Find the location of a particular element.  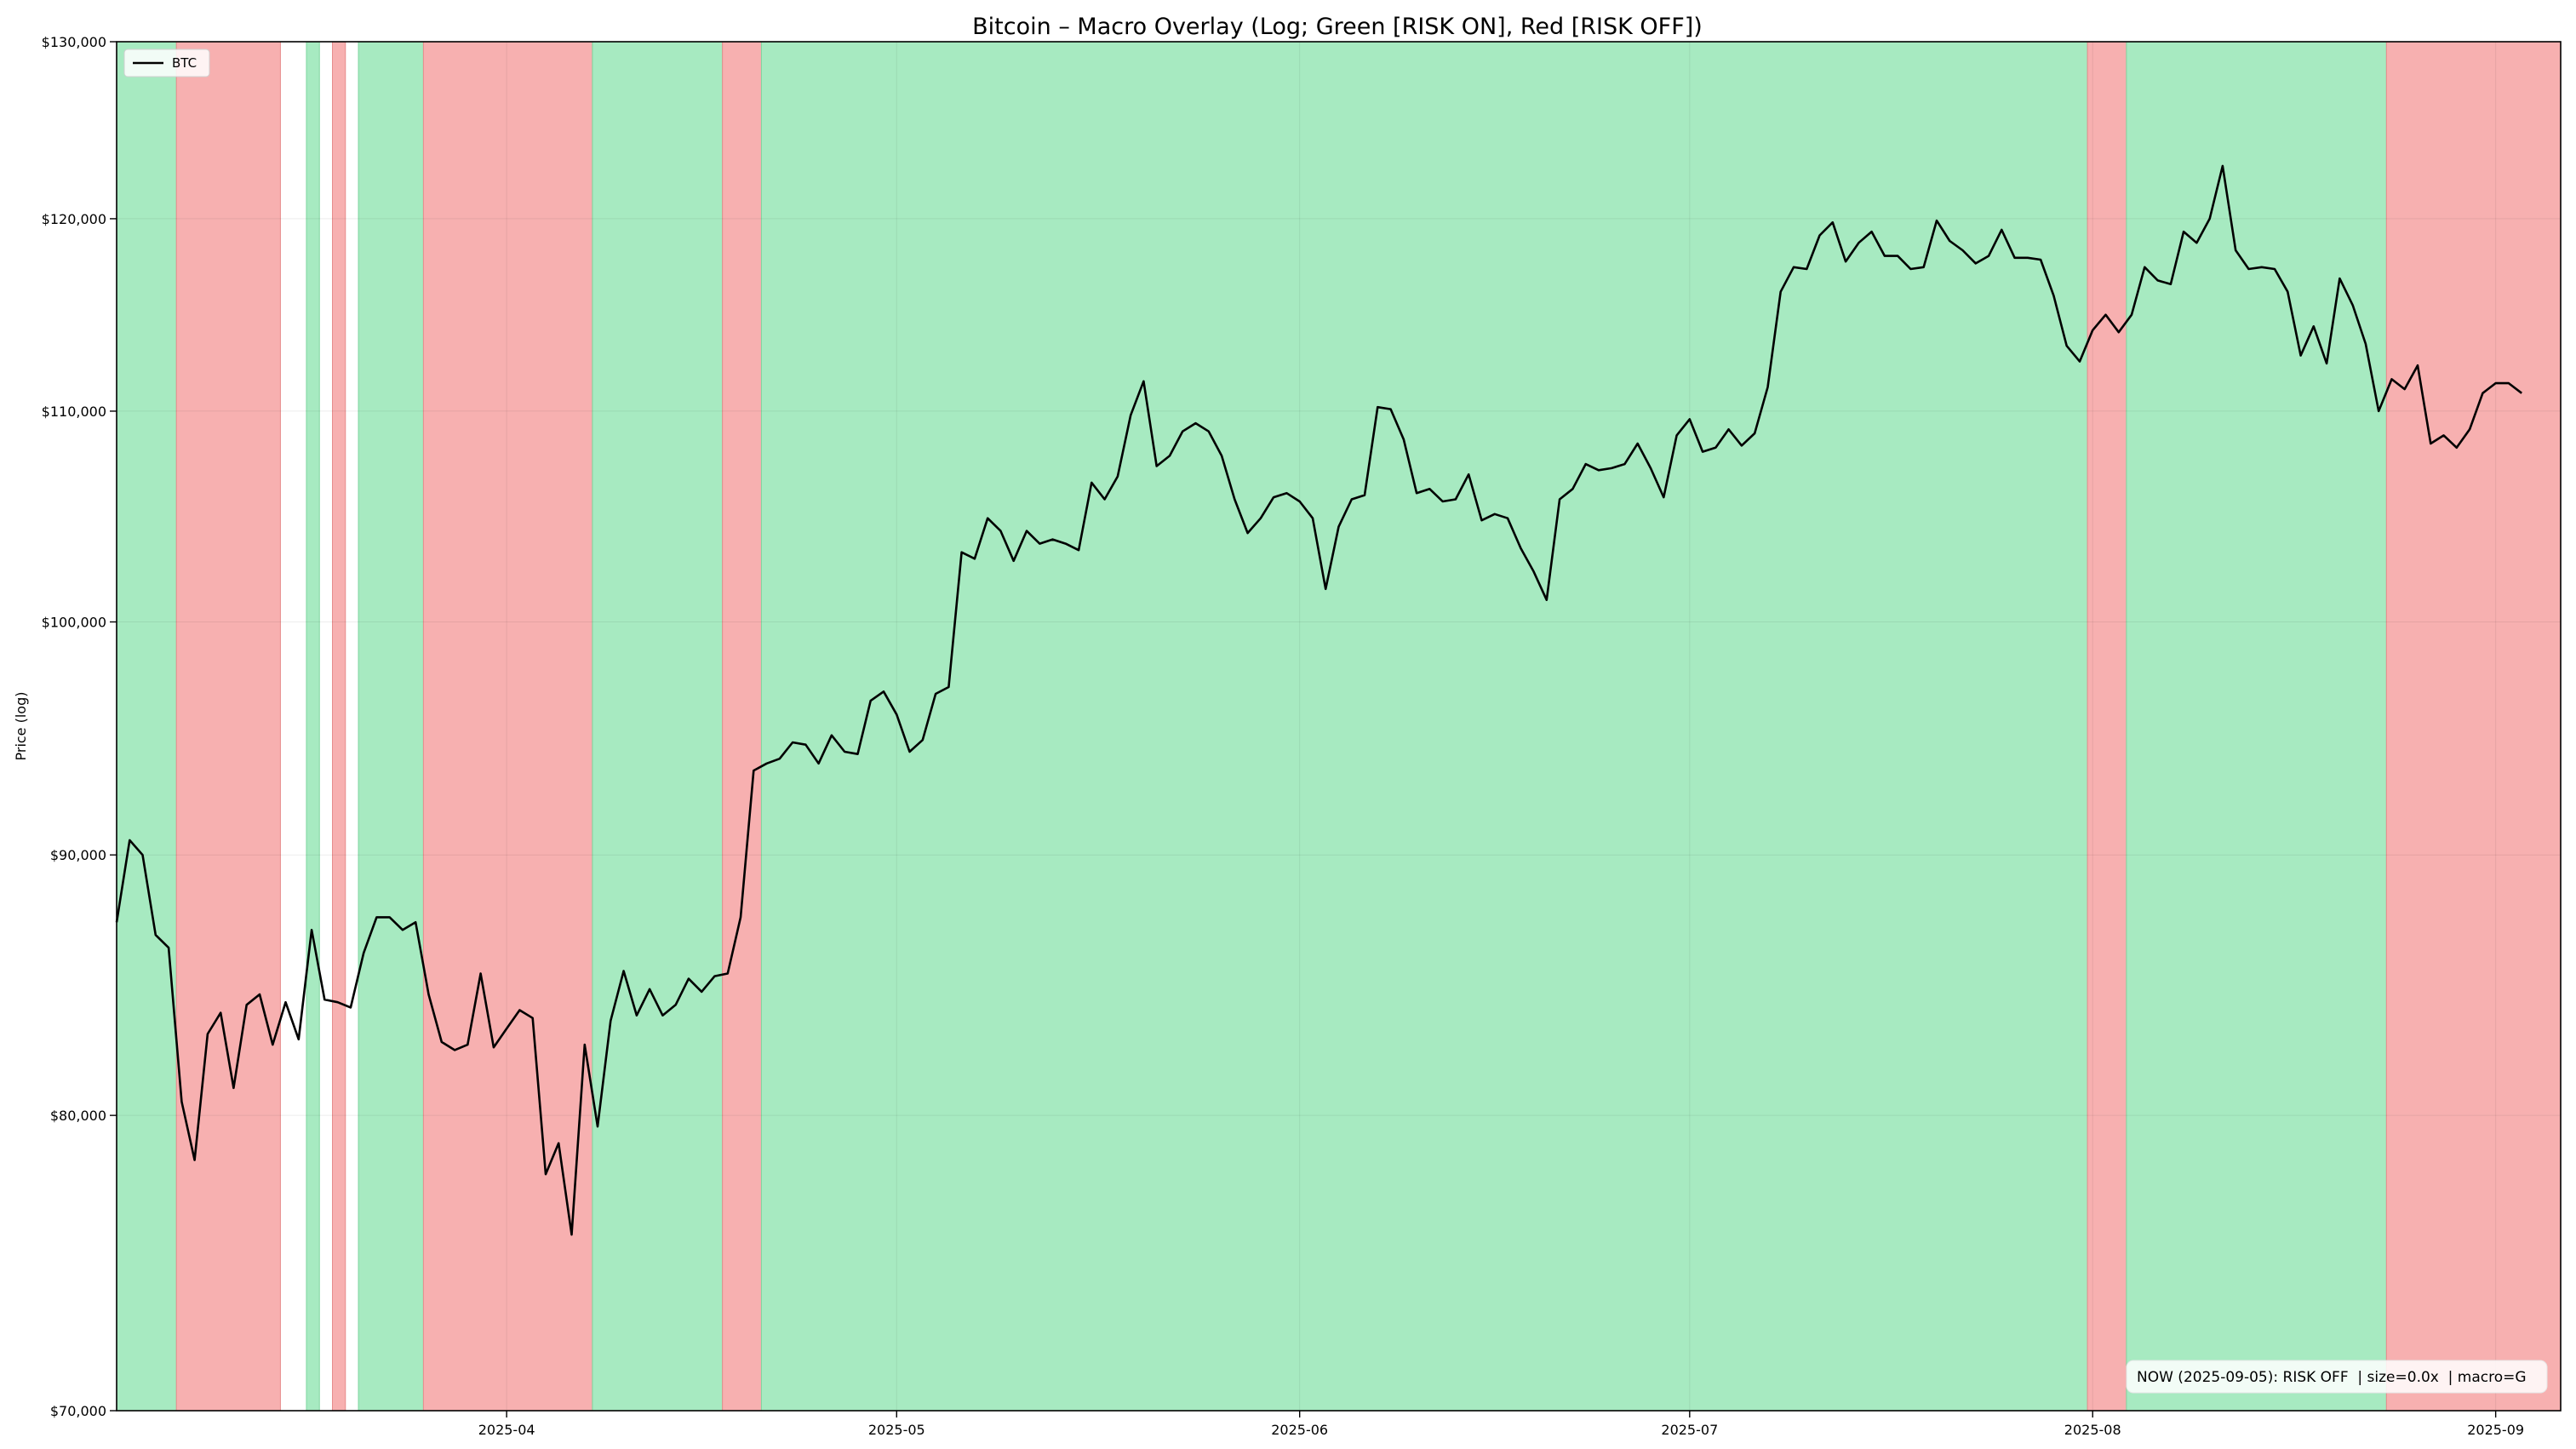

y-tick-label: $120,000 is located at coordinates (74, 219).